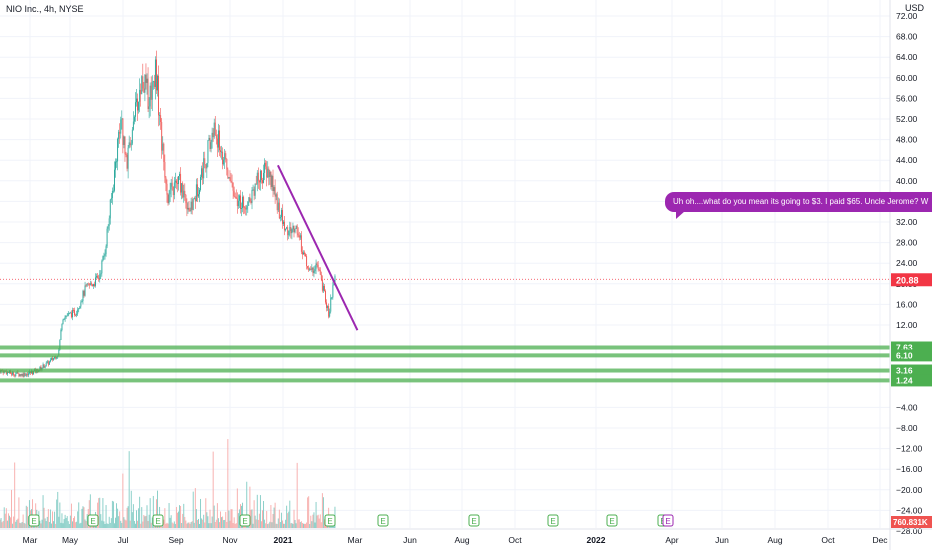  What do you see at coordinates (907, 57) in the screenshot?
I see `y-tick-label: 64.00` at bounding box center [907, 57].